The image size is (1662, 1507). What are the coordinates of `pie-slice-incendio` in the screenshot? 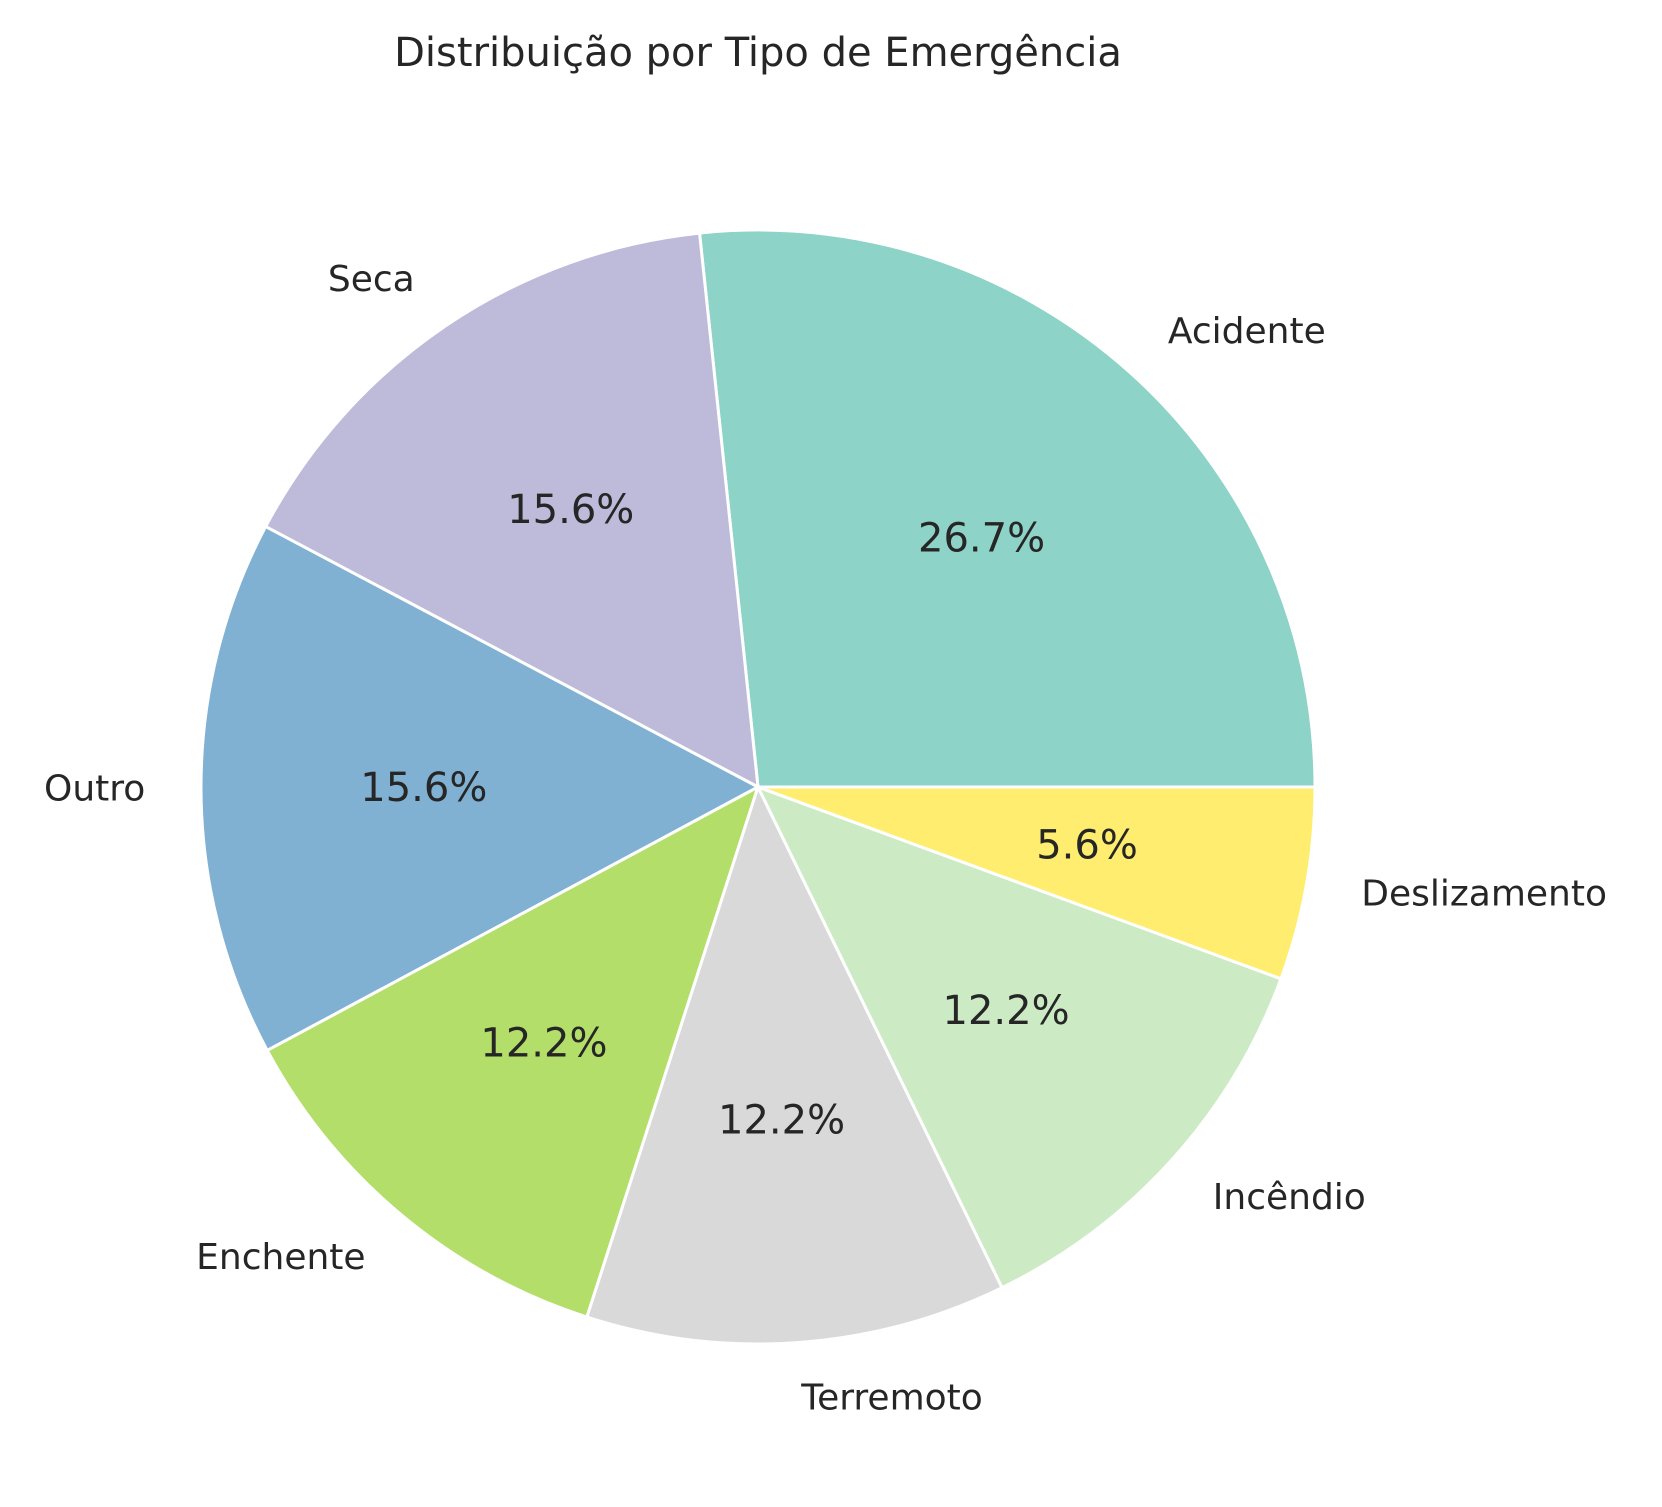 It's located at (1019, 1037).